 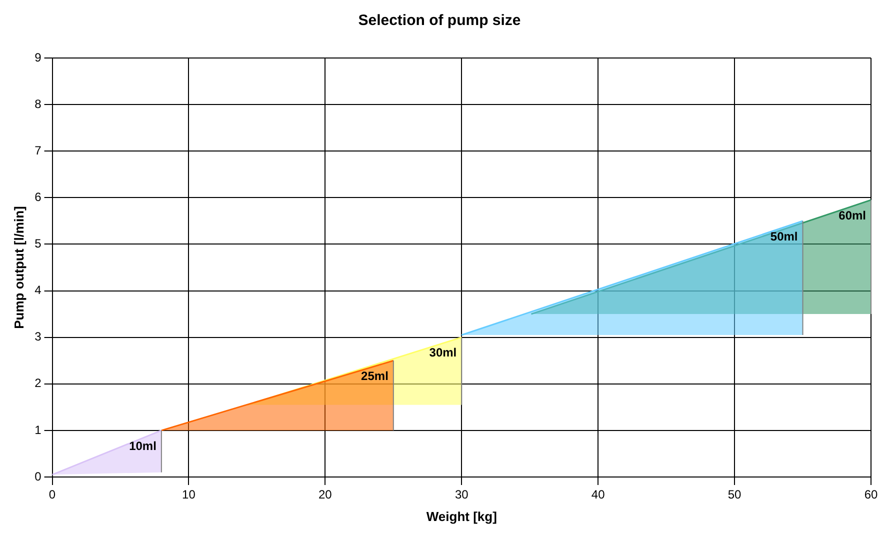 I want to click on x-tick-label: 20, so click(x=325, y=495).